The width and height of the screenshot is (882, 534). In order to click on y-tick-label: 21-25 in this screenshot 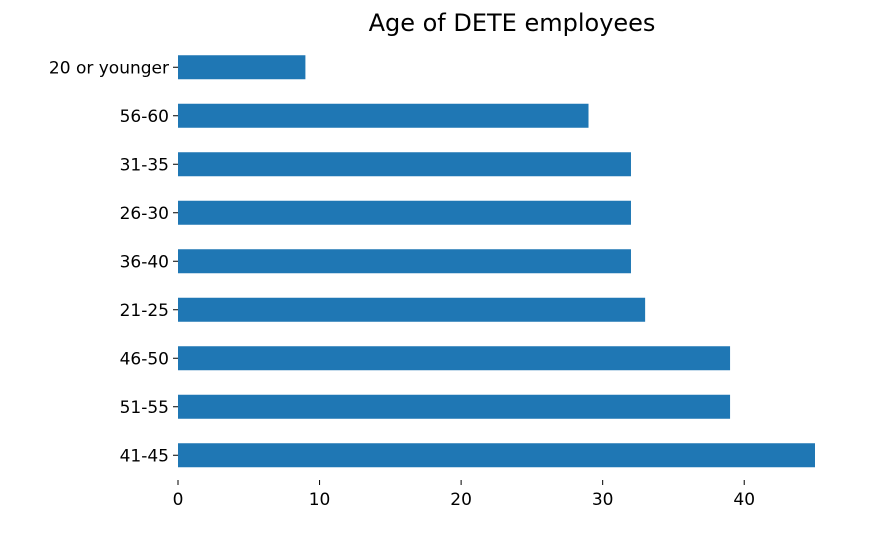, I will do `click(144, 311)`.